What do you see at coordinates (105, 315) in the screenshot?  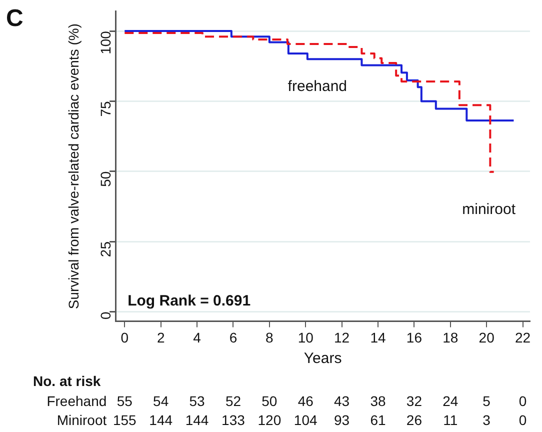 I see `y-tick-label: 0` at bounding box center [105, 315].